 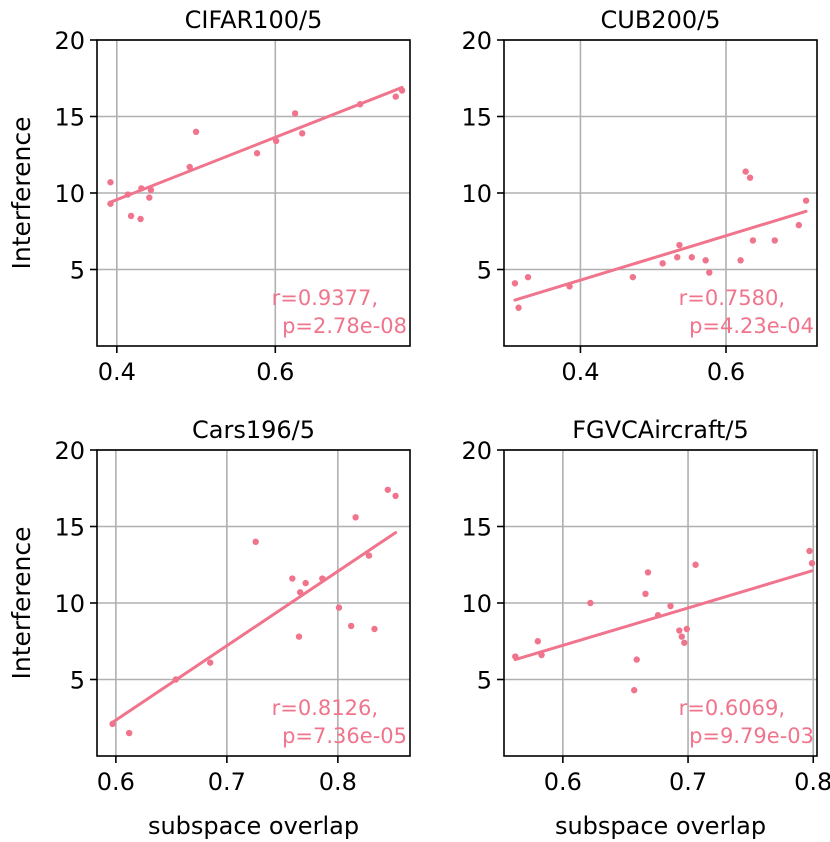 I want to click on correlation-label: r=0.7580,, so click(x=732, y=298).